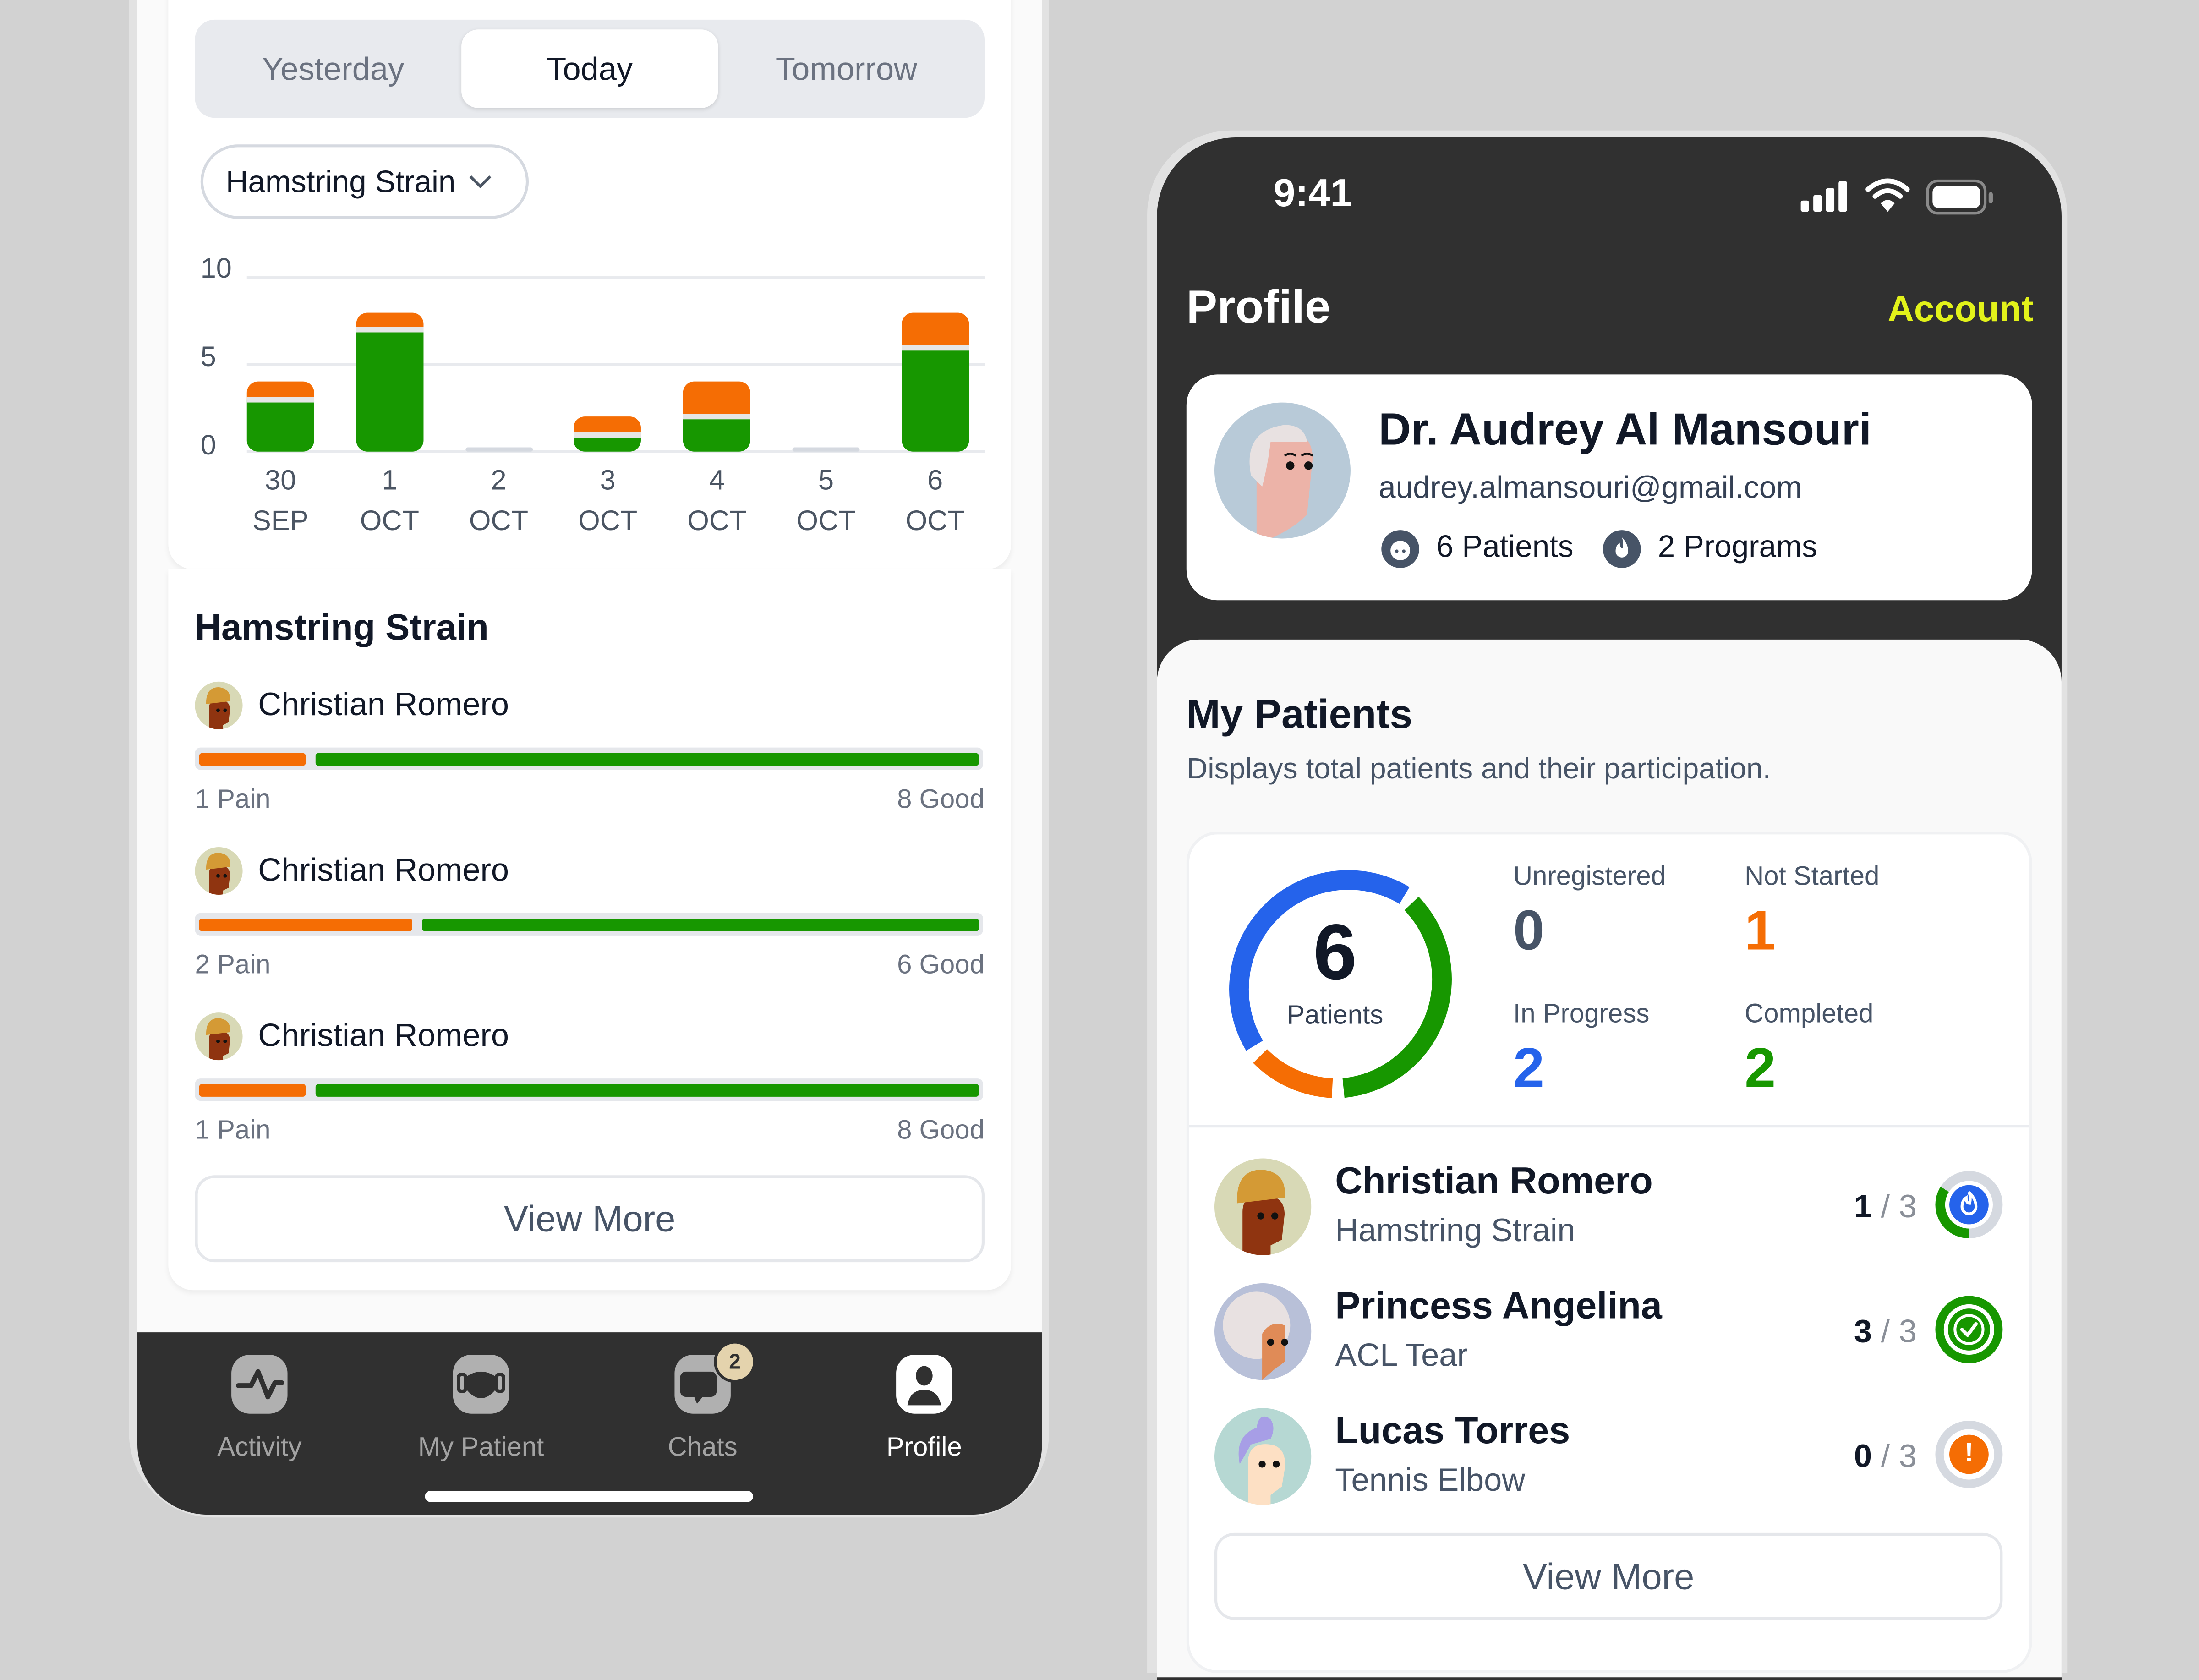  What do you see at coordinates (1813, 877) in the screenshot?
I see `stat-not-started-label: Not Started` at bounding box center [1813, 877].